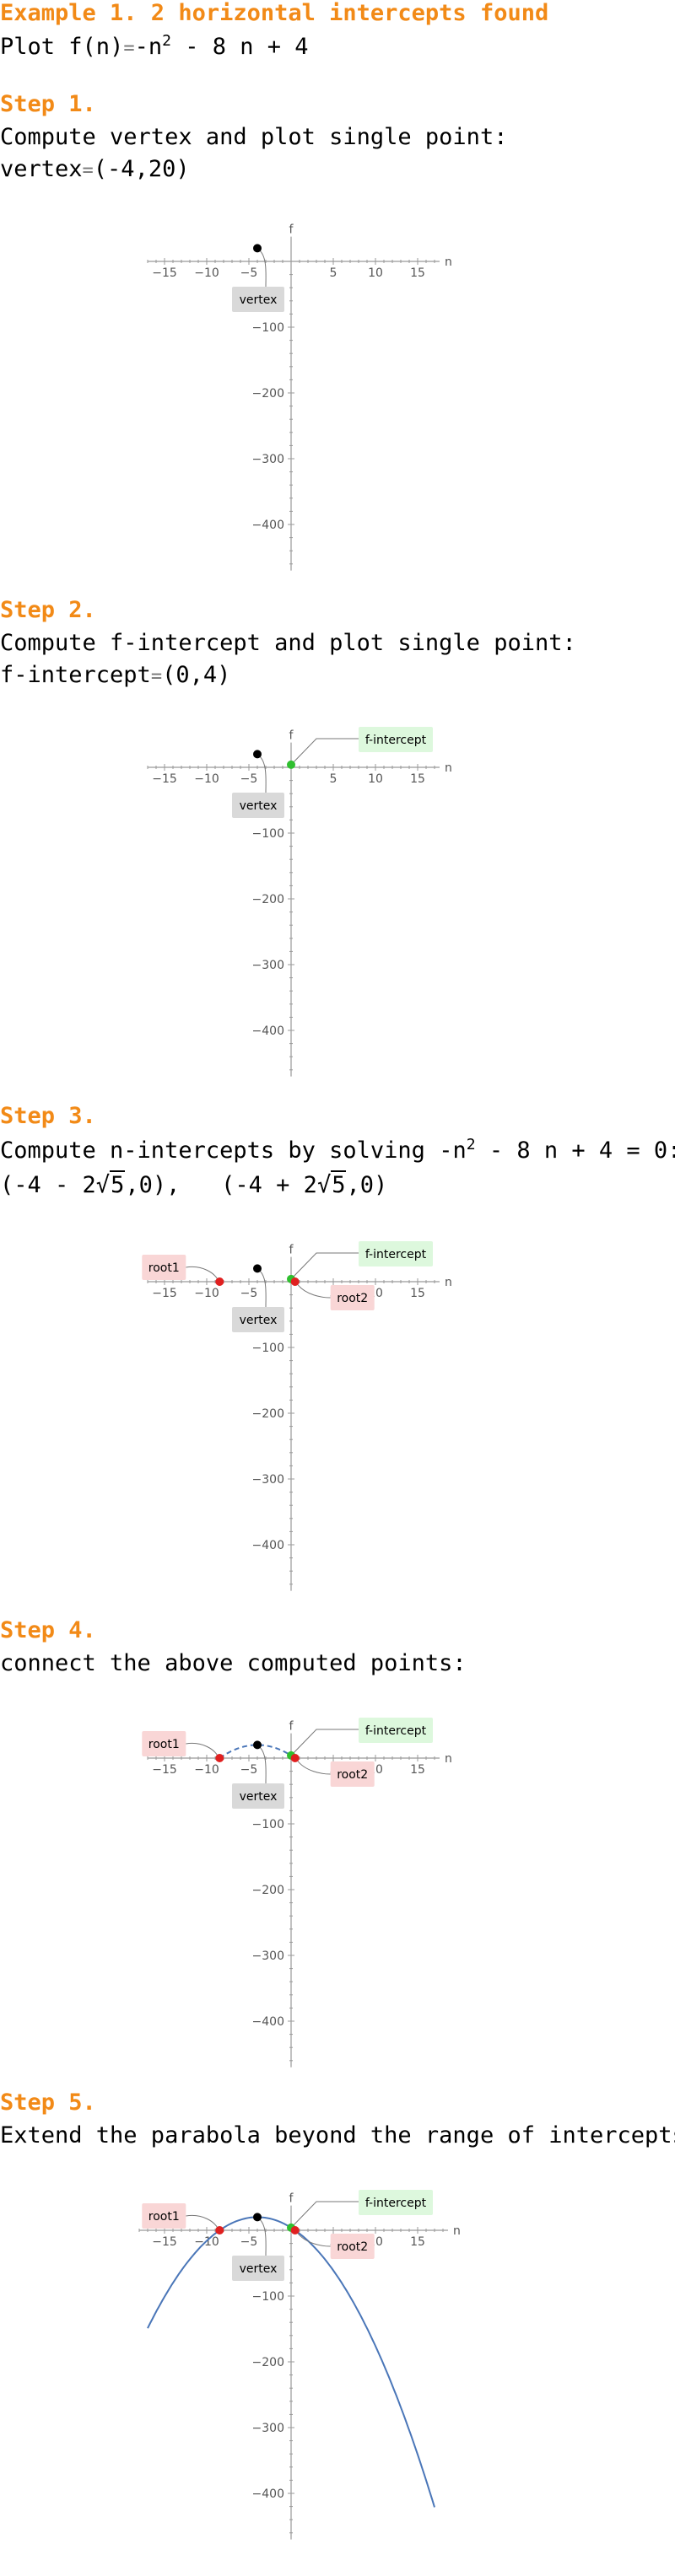 The width and height of the screenshot is (675, 2576). What do you see at coordinates (254, 137) in the screenshot?
I see `step-1-text: Compute vertex and plot single point:` at bounding box center [254, 137].